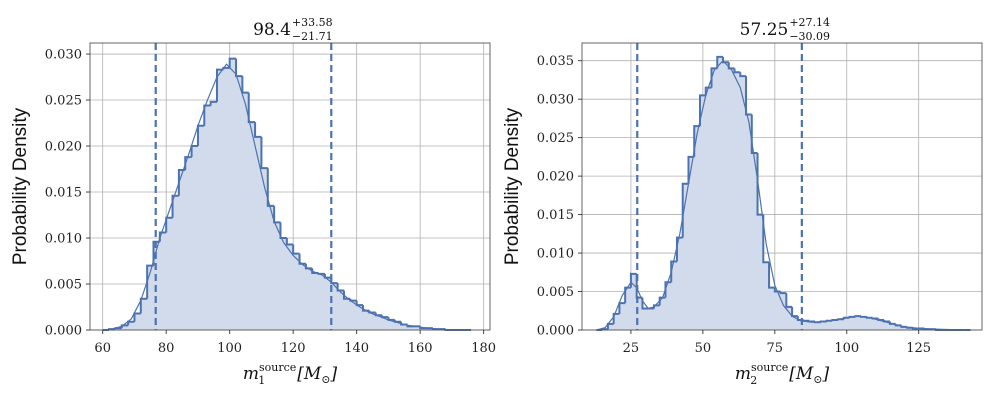 The image size is (1000, 400). What do you see at coordinates (809, 36) in the screenshot?
I see `title-lower-error: −30.09` at bounding box center [809, 36].